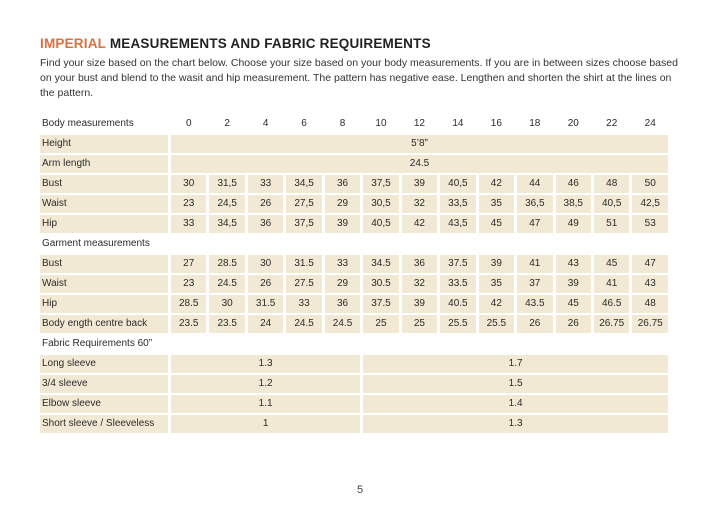  I want to click on merged-value-cell: 24.5, so click(419, 164).